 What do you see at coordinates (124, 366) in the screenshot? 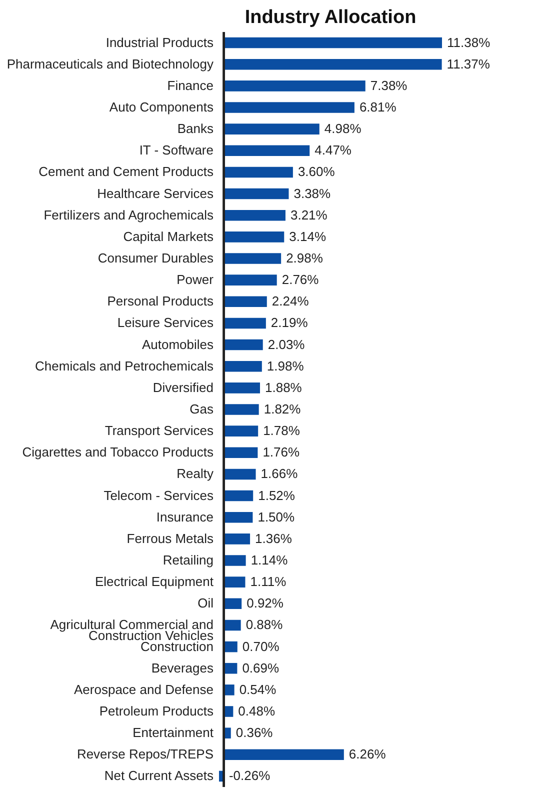
I see `y-tick-label: Chemicals and Petrochemicals` at bounding box center [124, 366].